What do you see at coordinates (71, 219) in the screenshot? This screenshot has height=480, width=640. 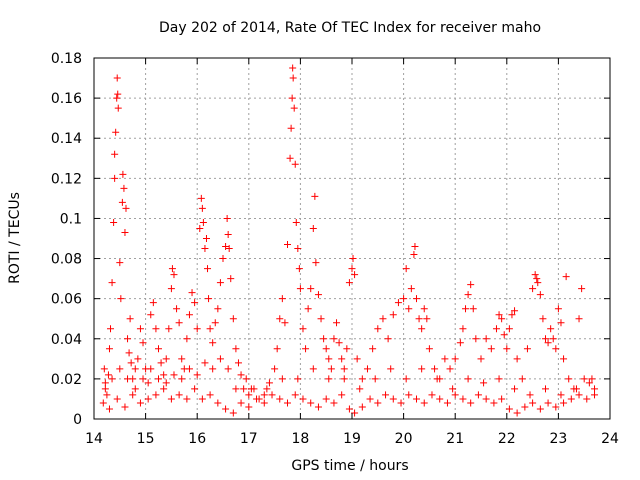 I see `y-tick-label: 0.1` at bounding box center [71, 219].